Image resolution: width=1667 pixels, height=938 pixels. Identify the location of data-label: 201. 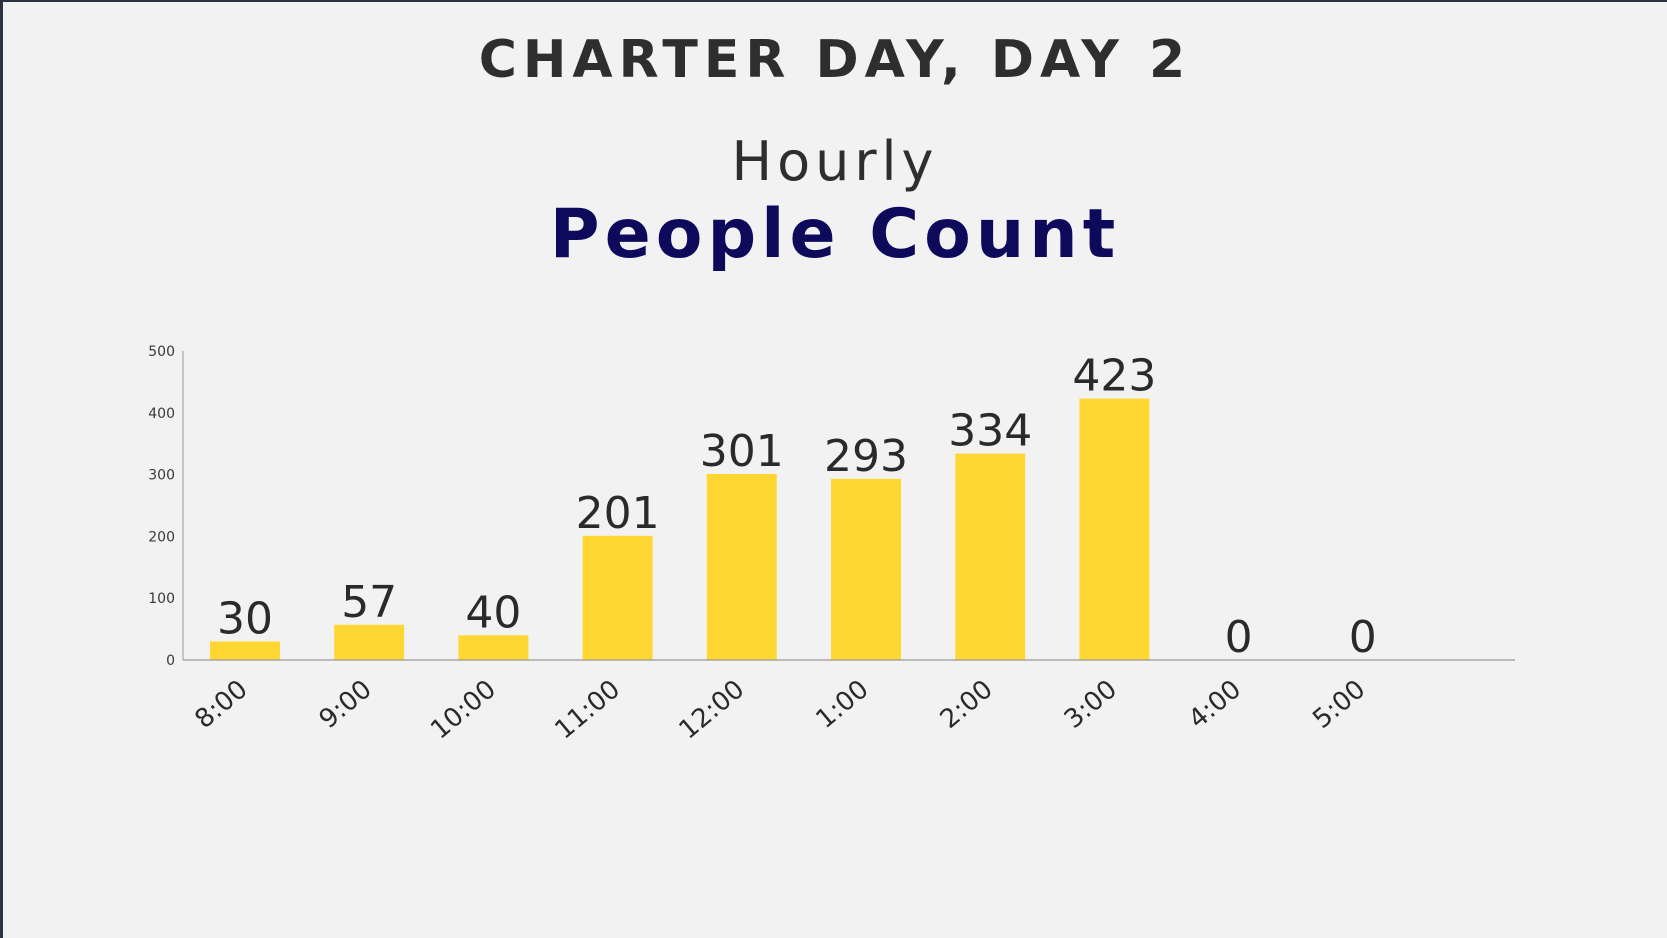
(618, 513).